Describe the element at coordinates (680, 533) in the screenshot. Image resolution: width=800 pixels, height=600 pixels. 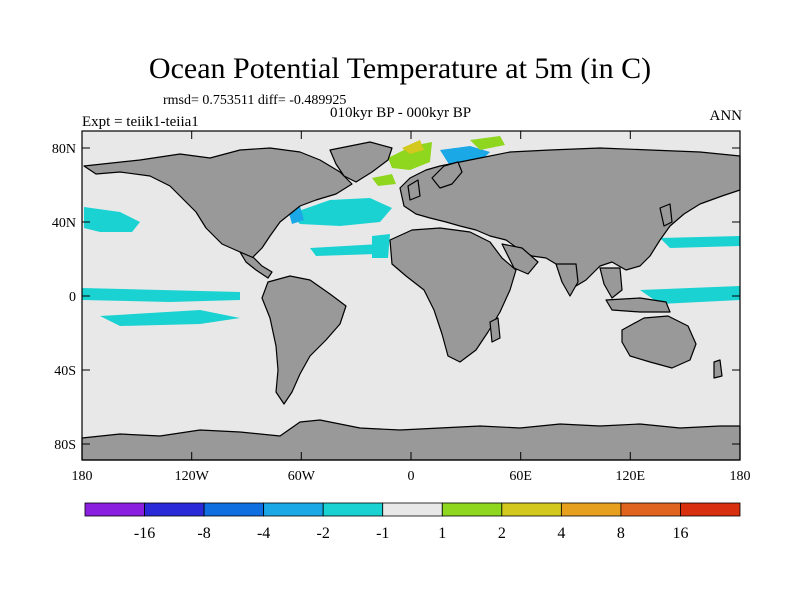
I see `colorbar-label: 16` at that location.